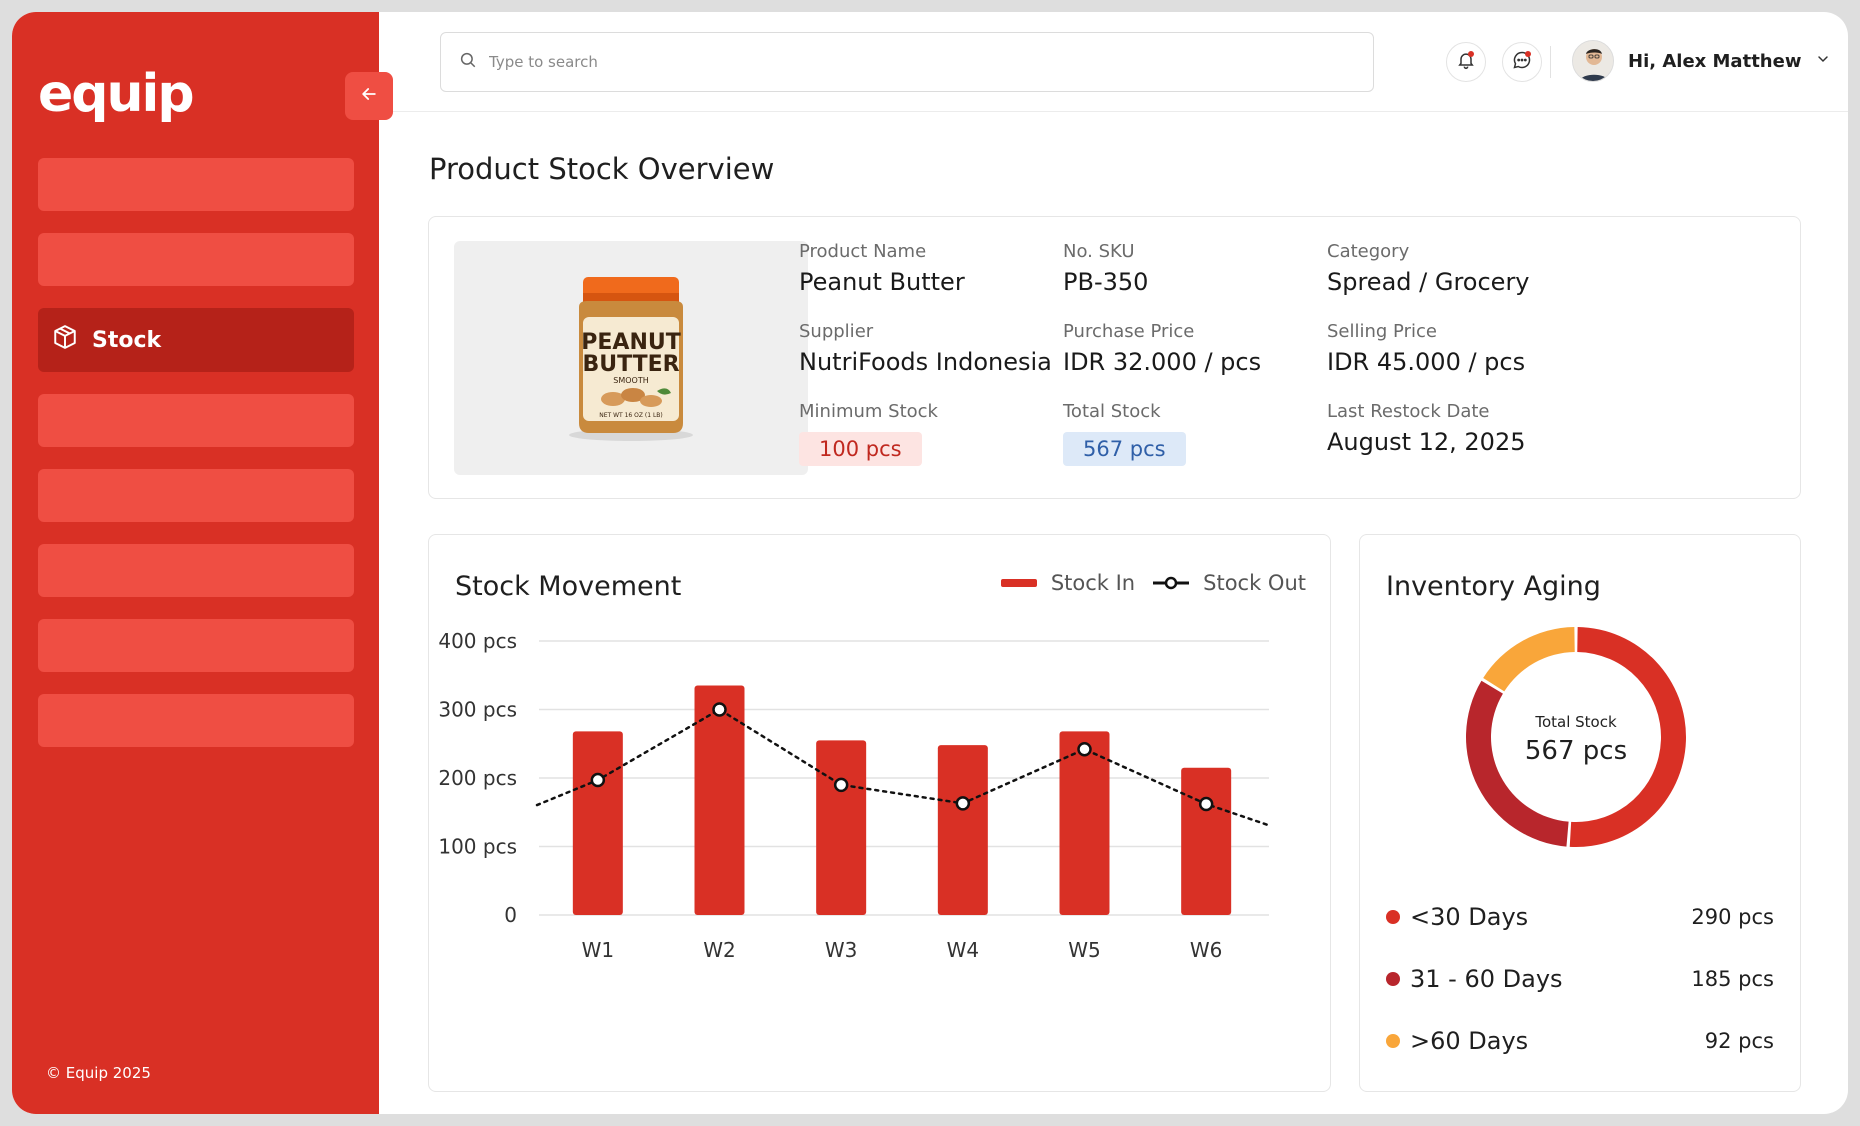 Image resolution: width=1860 pixels, height=1126 pixels. I want to click on category-field: Category Spread / Grocery, so click(1428, 268).